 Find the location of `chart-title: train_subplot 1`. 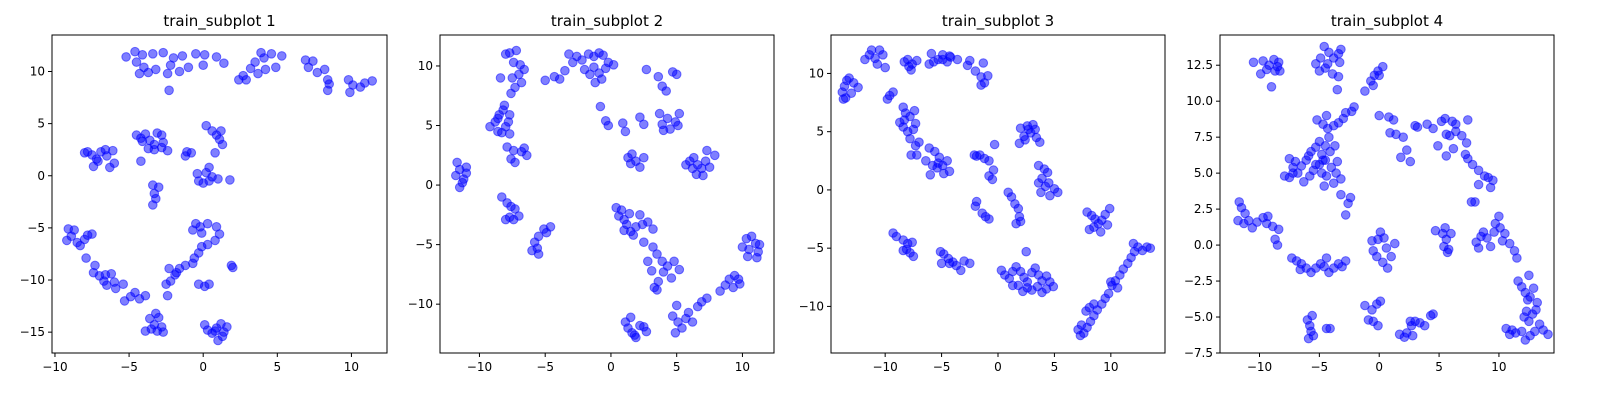

chart-title: train_subplot 1 is located at coordinates (219, 21).